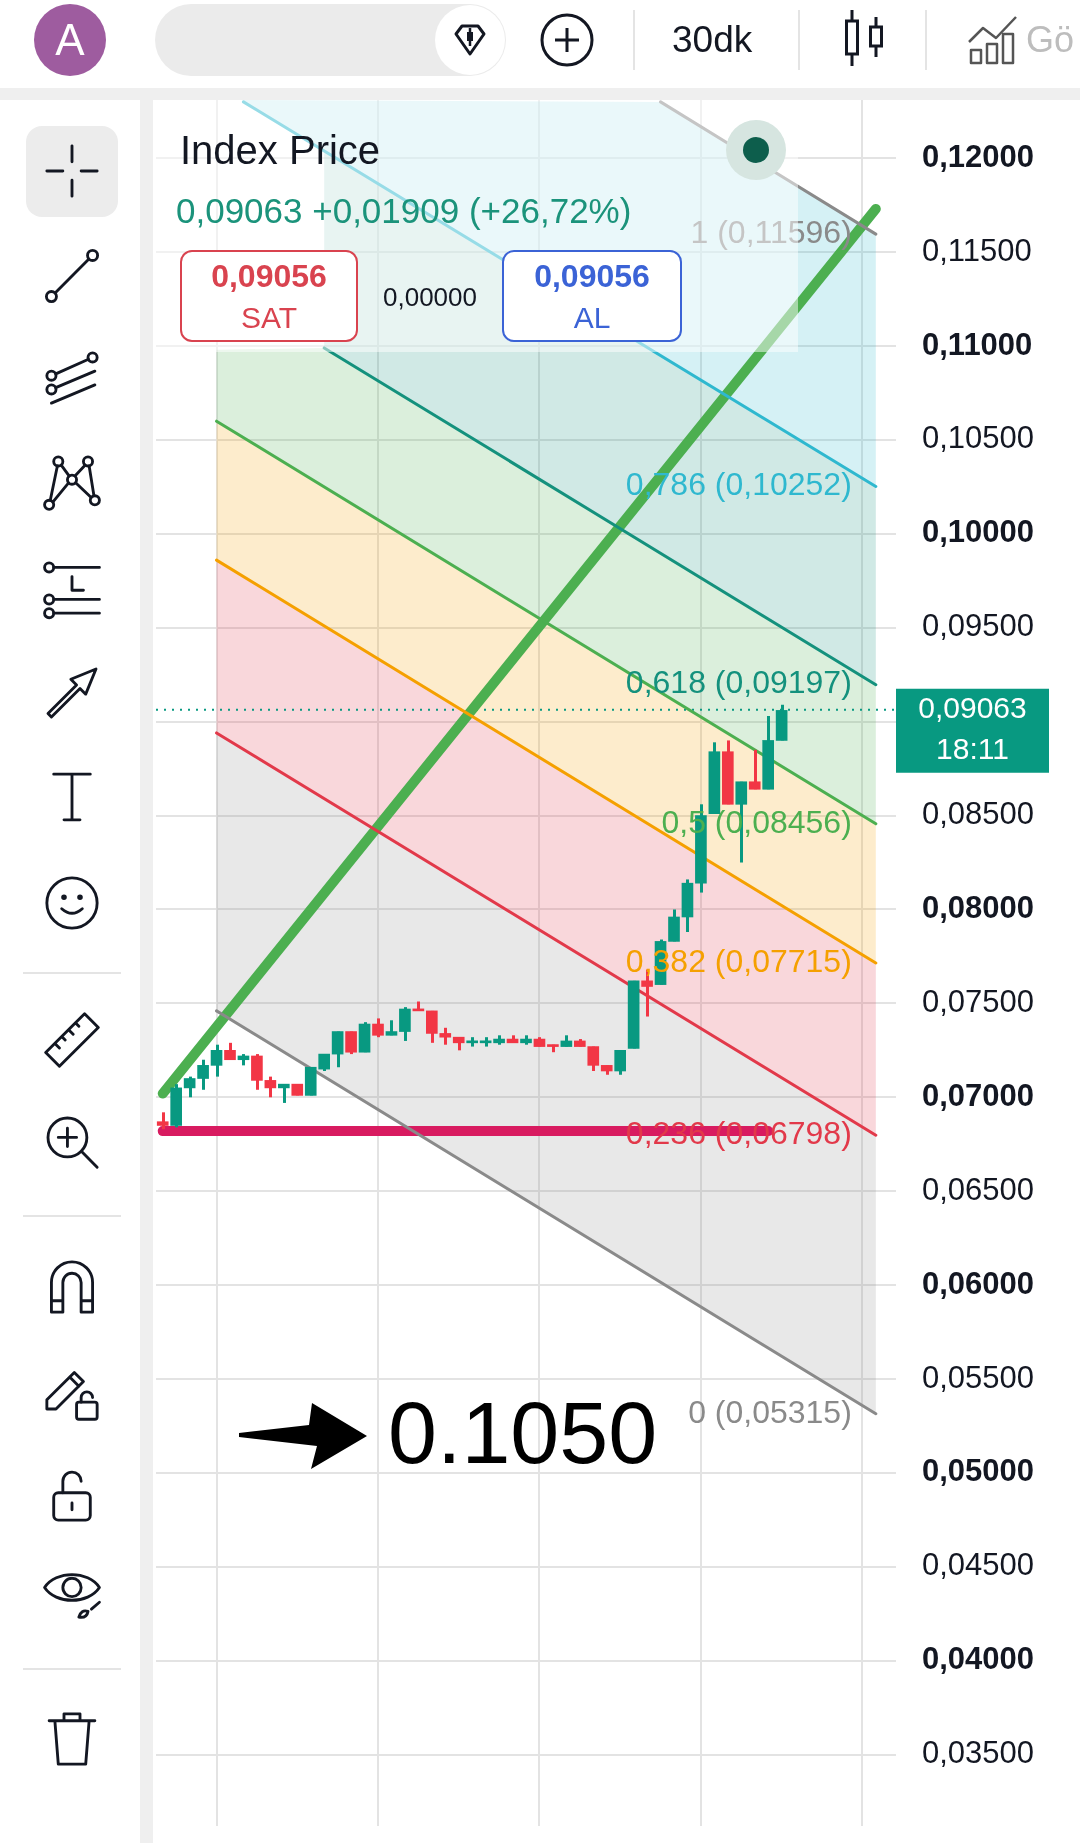 This screenshot has height=1843, width=1080. What do you see at coordinates (1050, 40) in the screenshot?
I see `text: Gö` at bounding box center [1050, 40].